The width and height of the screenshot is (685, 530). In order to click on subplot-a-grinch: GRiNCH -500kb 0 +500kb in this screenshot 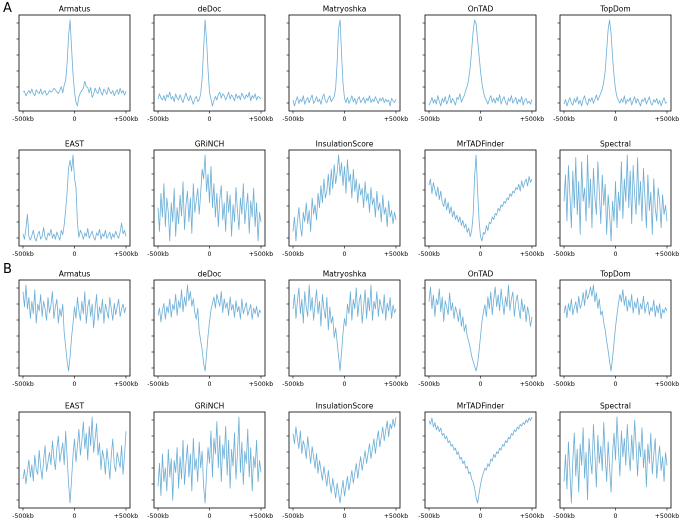, I will do `click(210, 199)`.